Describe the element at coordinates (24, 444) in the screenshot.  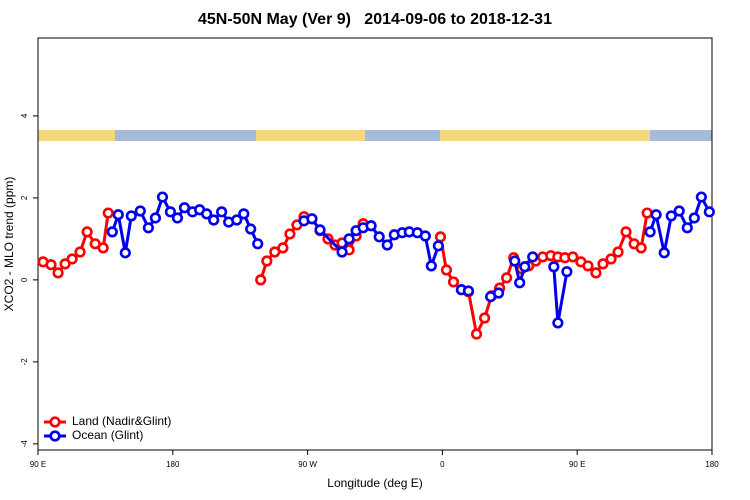
I see `y-tick-label: -4` at that location.